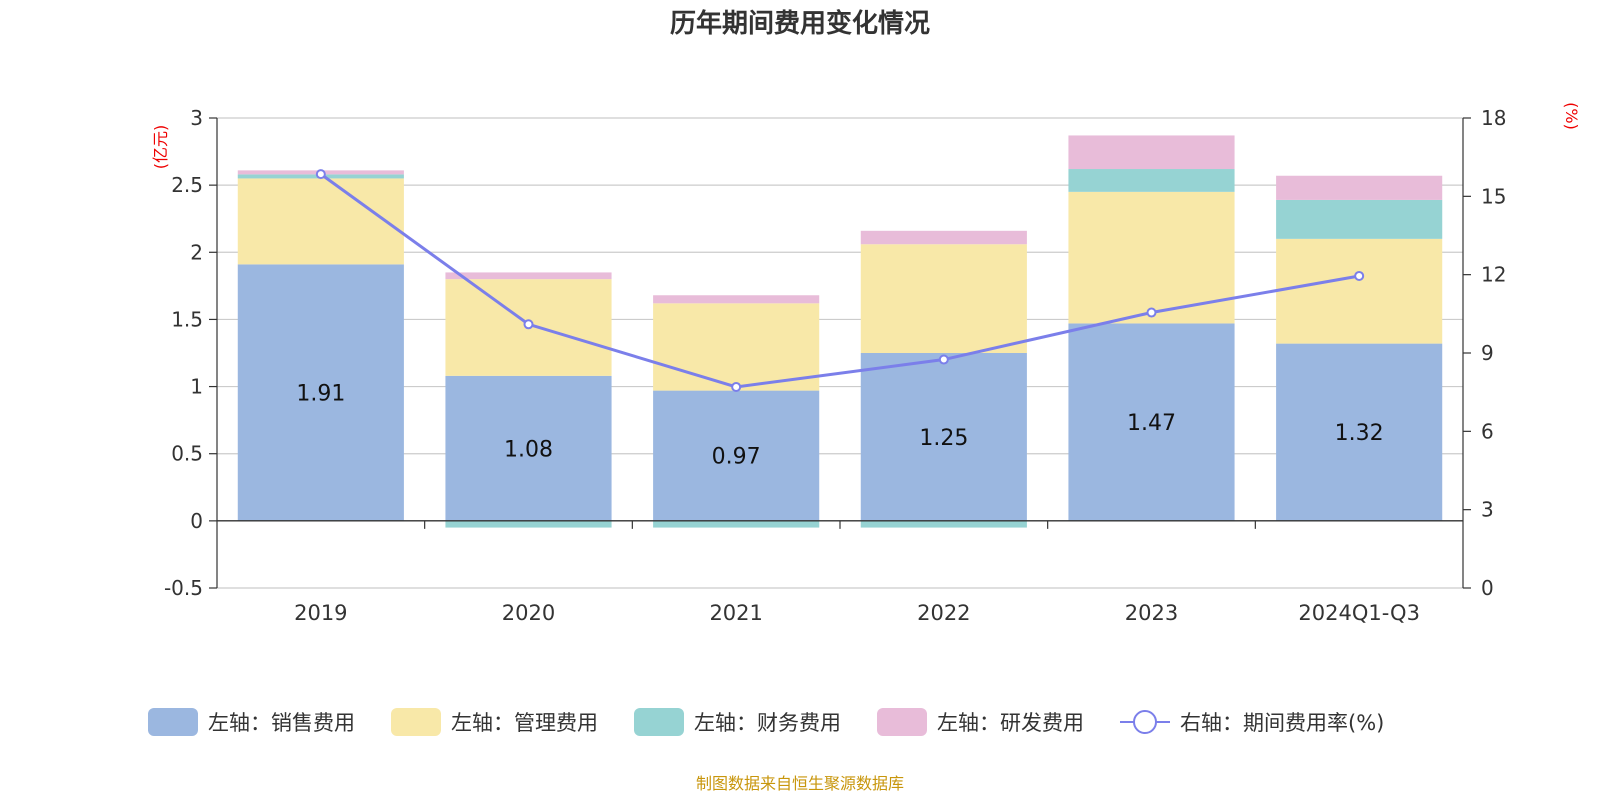  I want to click on right-tick-label: 6, so click(1487, 431).